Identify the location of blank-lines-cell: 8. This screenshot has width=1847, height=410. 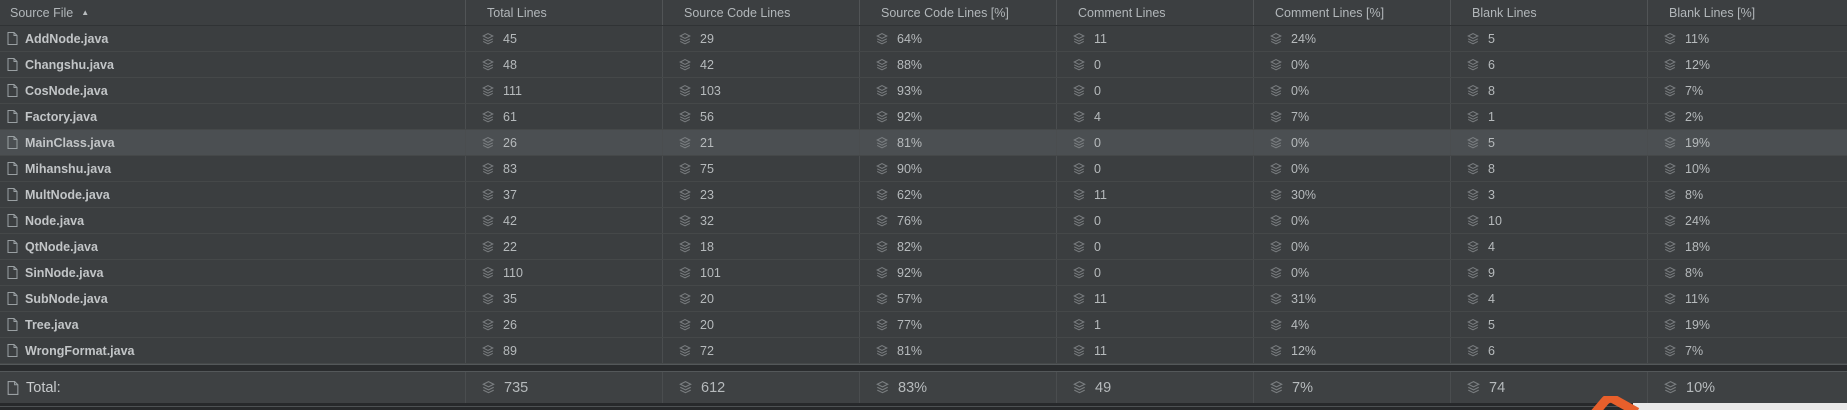
(1548, 90).